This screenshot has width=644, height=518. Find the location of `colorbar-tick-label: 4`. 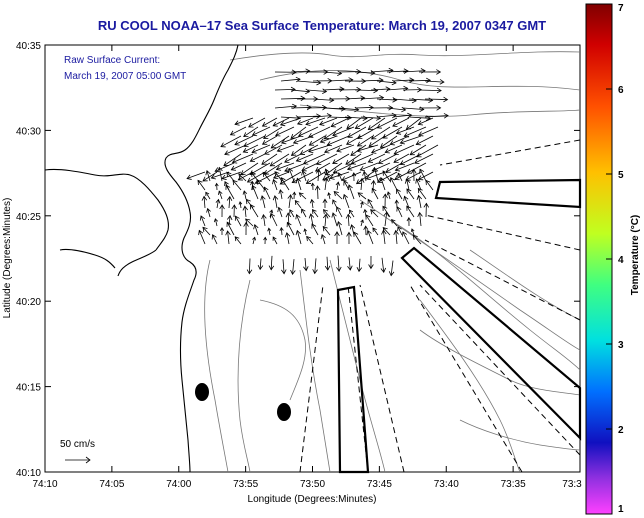

colorbar-tick-label: 4 is located at coordinates (621, 260).